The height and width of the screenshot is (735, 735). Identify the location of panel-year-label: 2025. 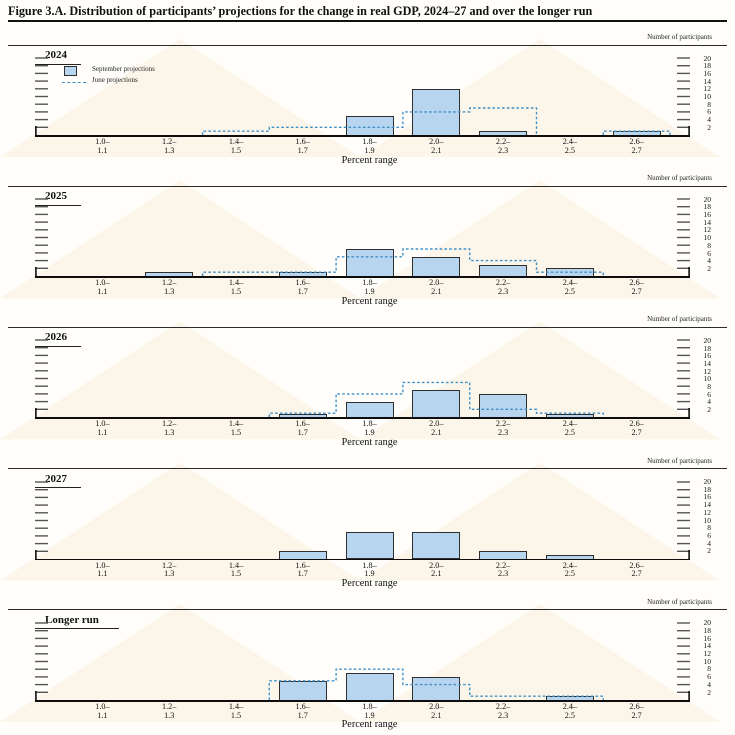
(56, 196).